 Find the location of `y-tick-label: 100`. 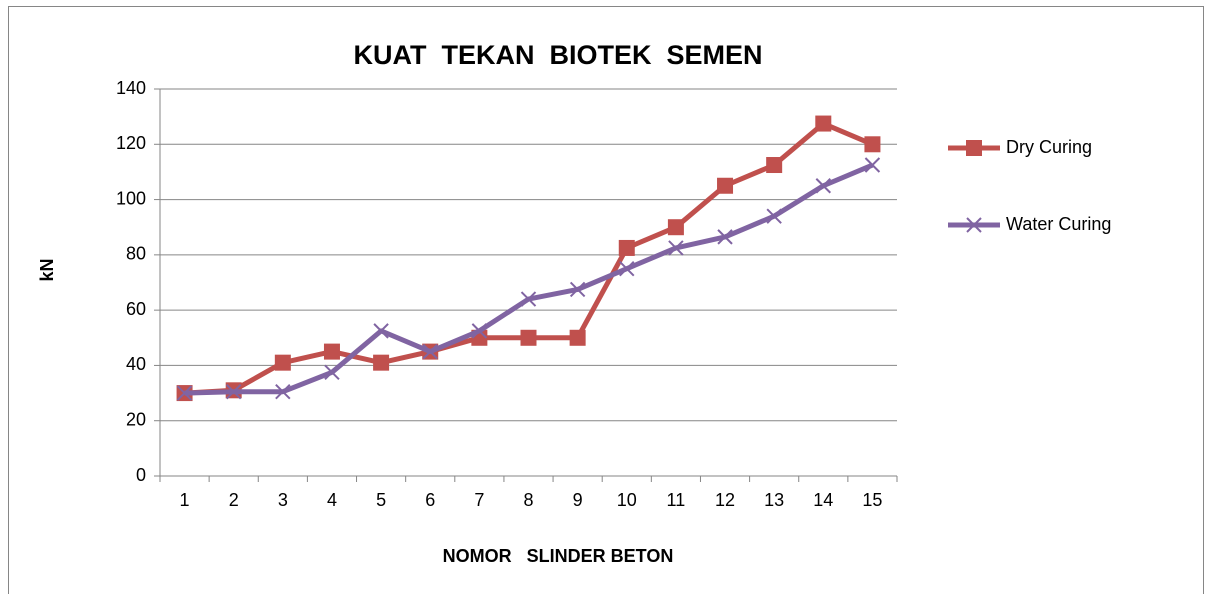

y-tick-label: 100 is located at coordinates (131, 198).